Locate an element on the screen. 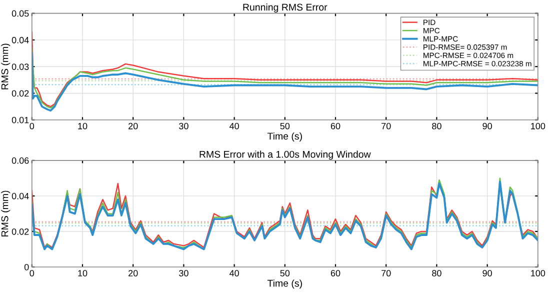  y-tick-label: 0.06 is located at coordinates (20, 160).